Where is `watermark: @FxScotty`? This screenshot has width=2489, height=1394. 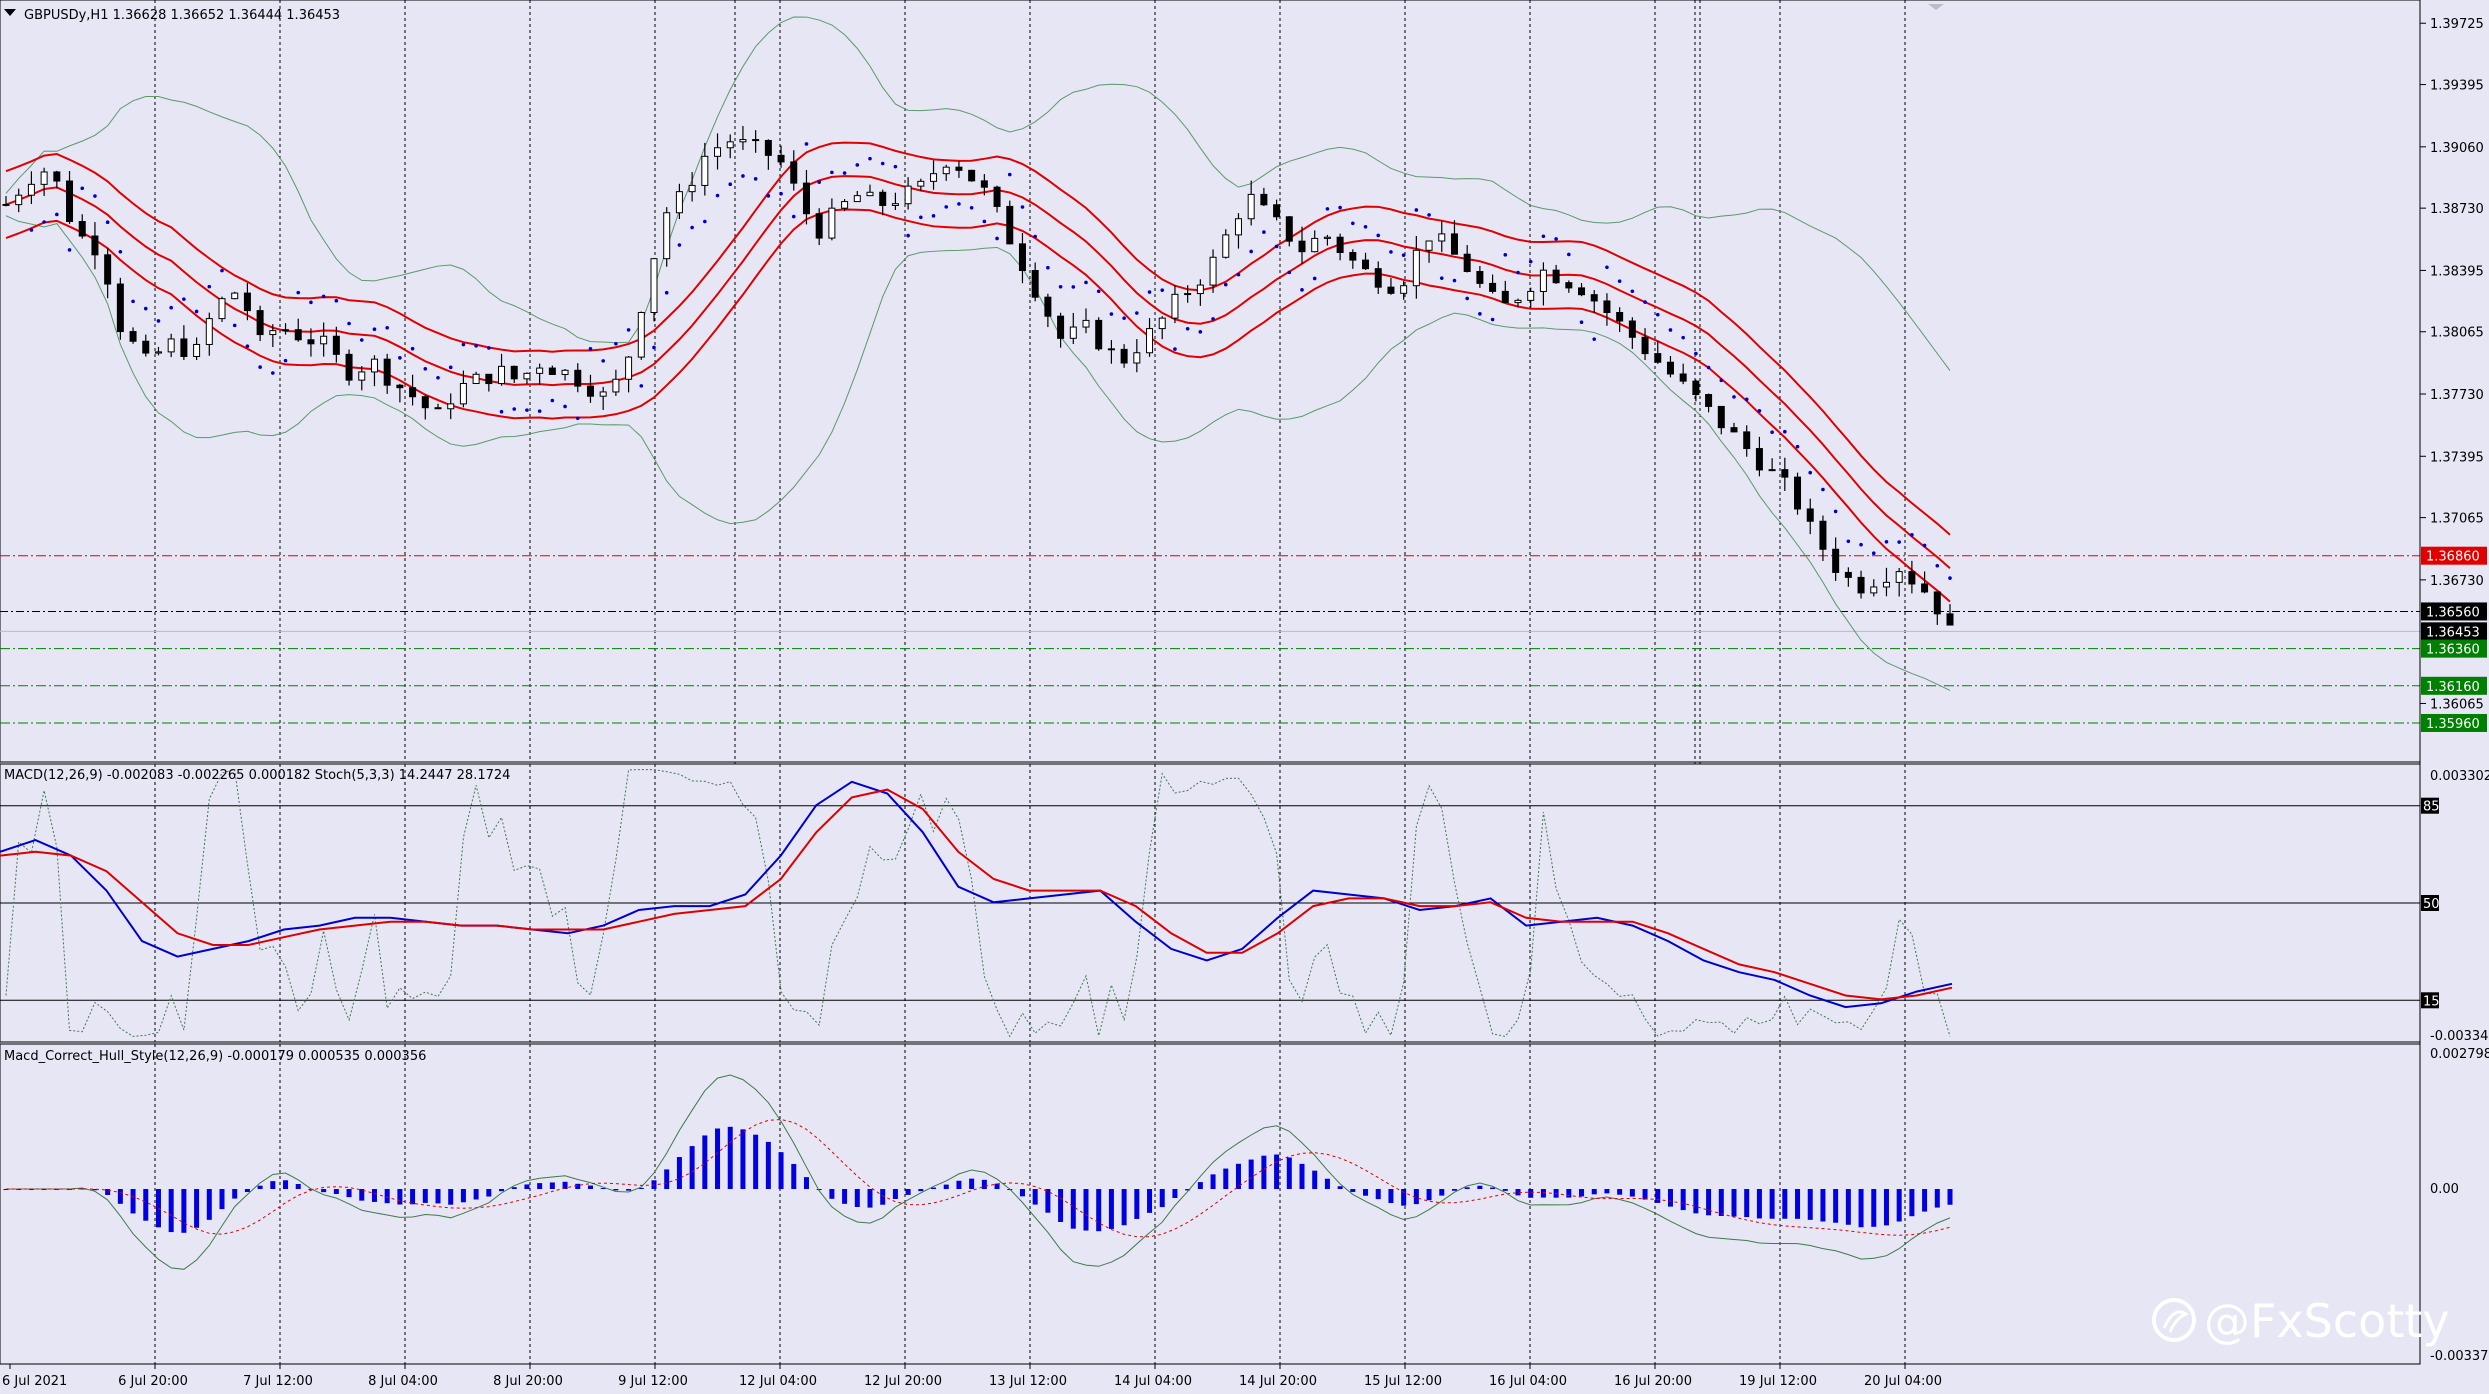 watermark: @FxScotty is located at coordinates (2301, 1321).